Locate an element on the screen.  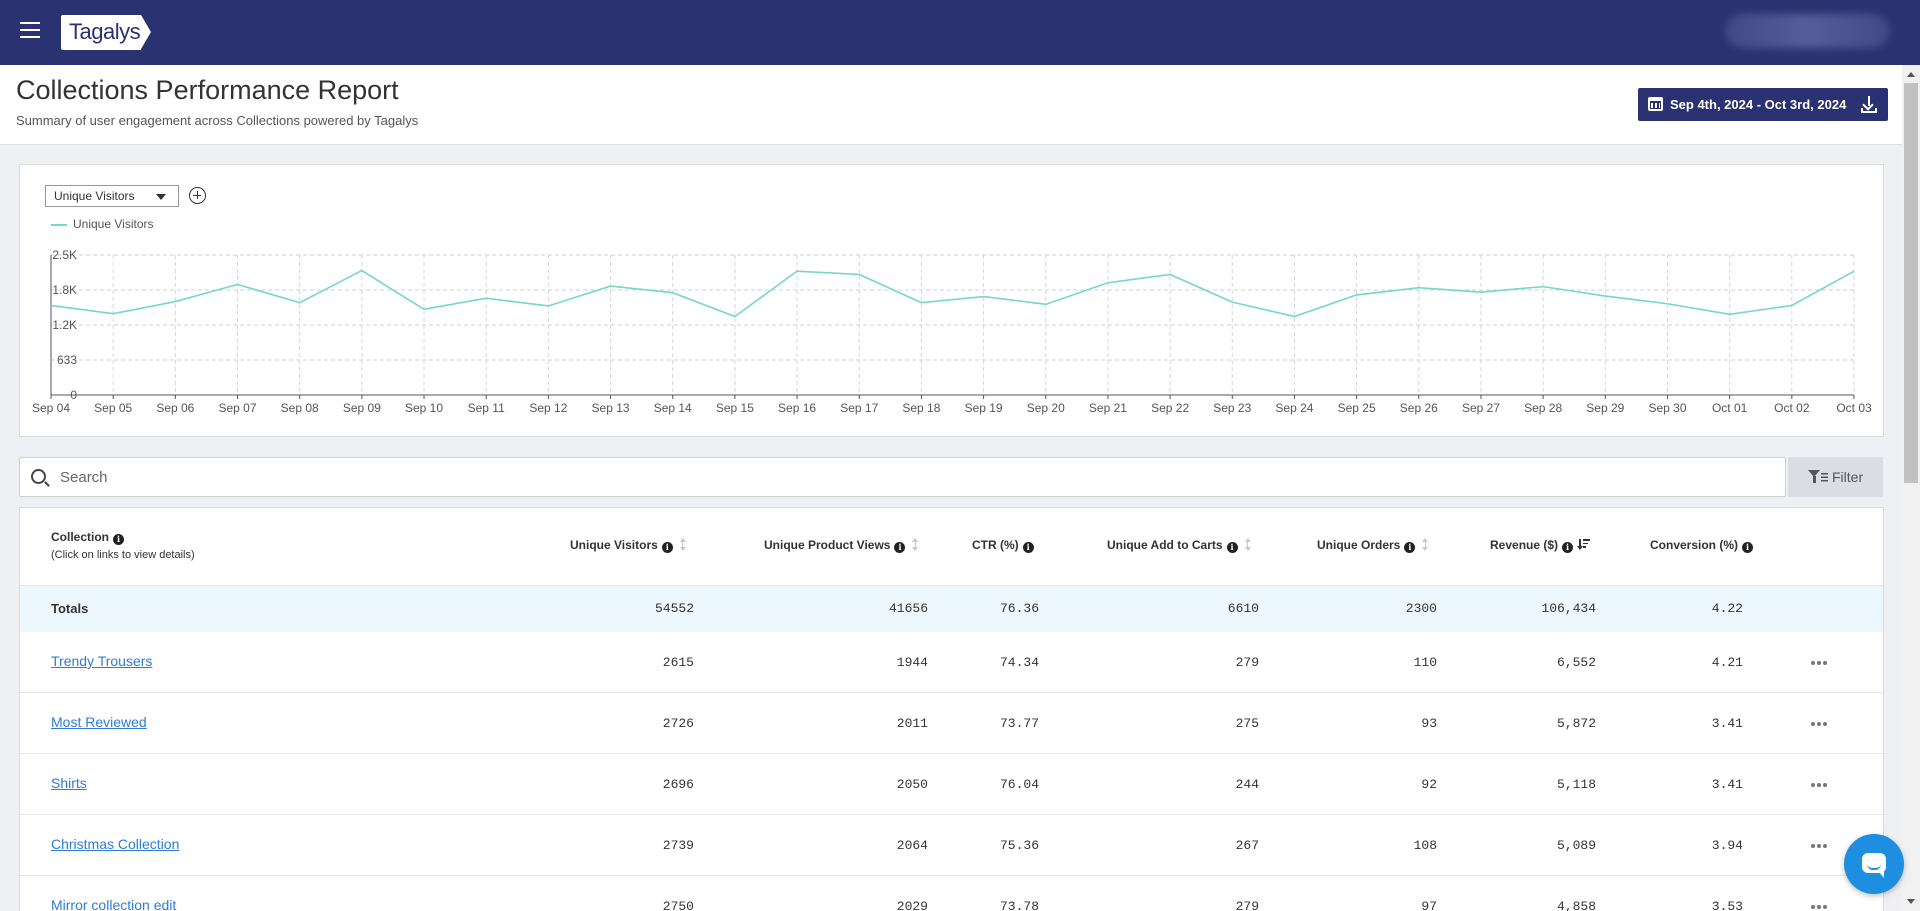
x-tick-label: Sep 16 is located at coordinates (797, 408).